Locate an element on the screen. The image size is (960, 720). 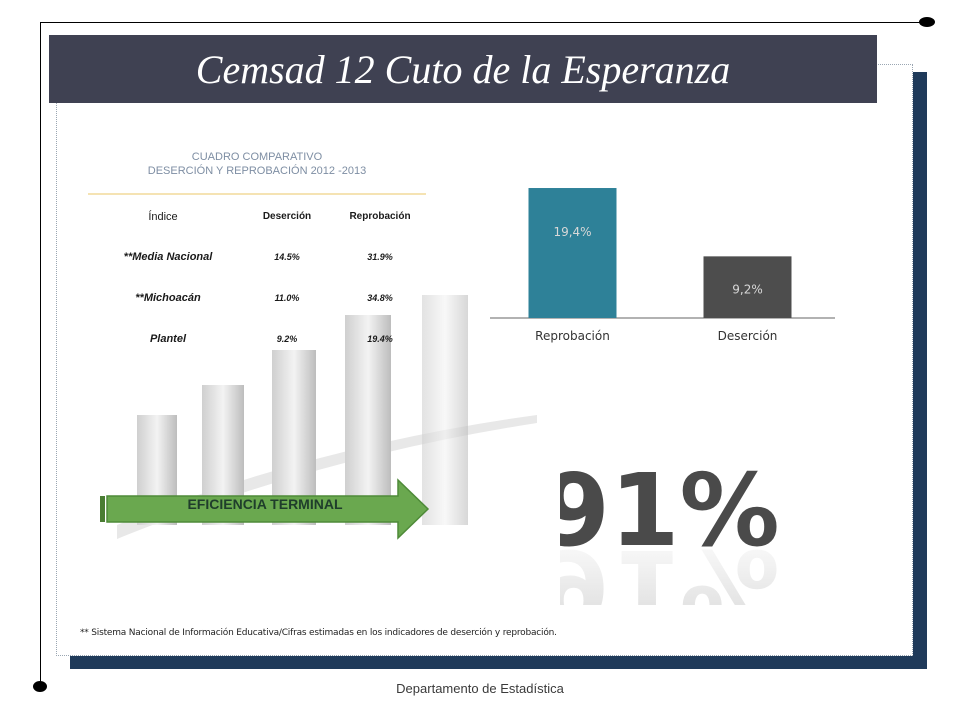
table-cell-reprobacion: 31.9% is located at coordinates (380, 257).